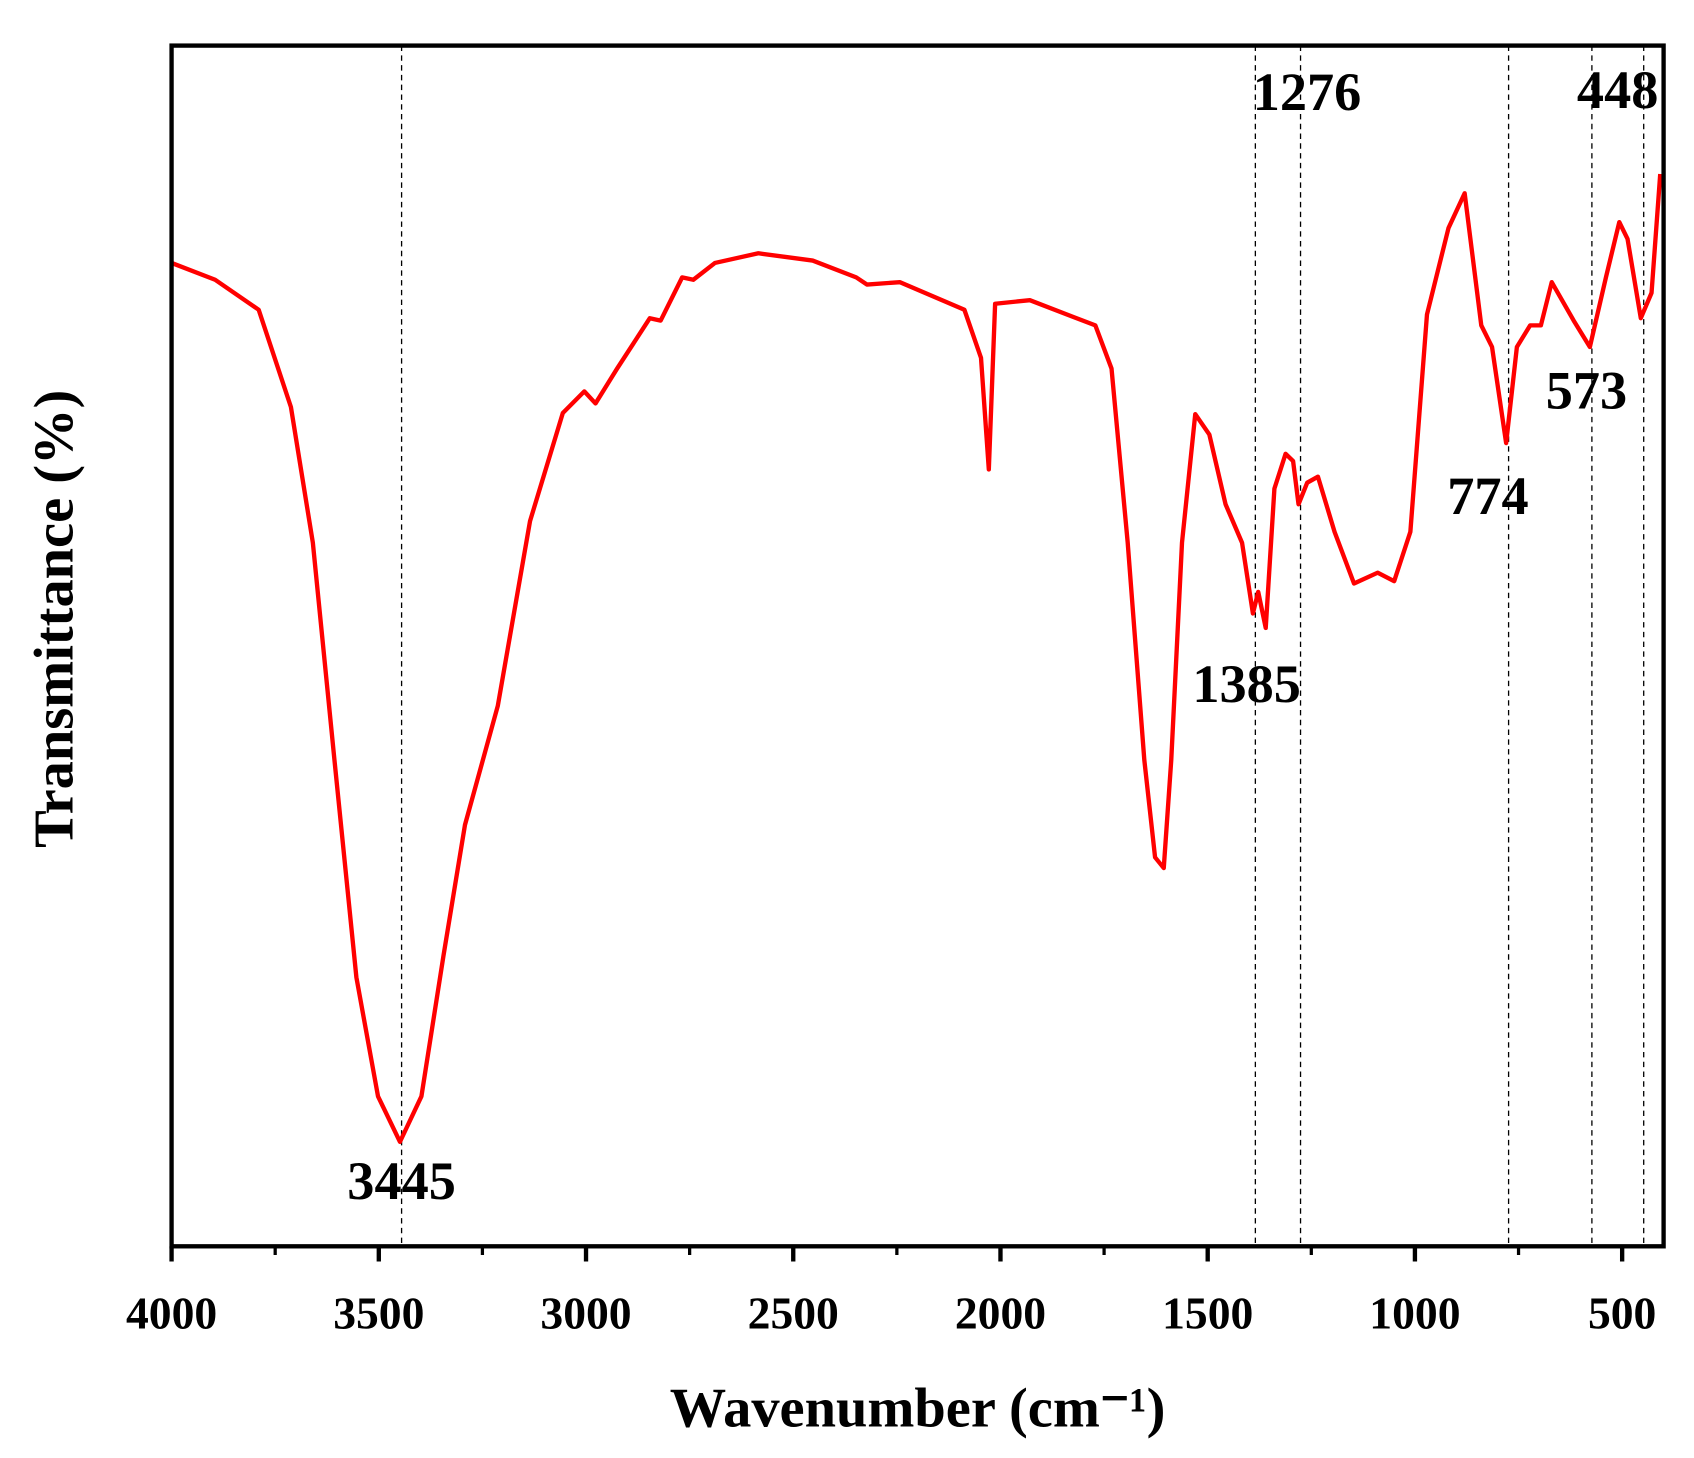  What do you see at coordinates (1207, 1312) in the screenshot?
I see `x-tick-label: 1500` at bounding box center [1207, 1312].